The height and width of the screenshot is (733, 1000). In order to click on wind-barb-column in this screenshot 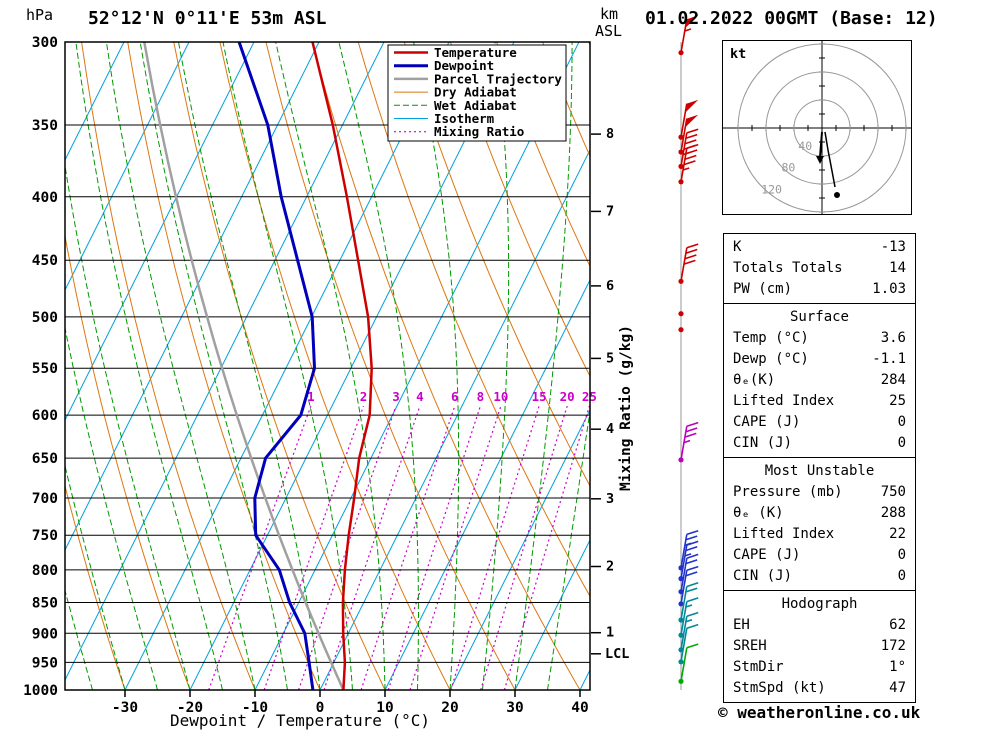, I will do `click(688, 352)`.